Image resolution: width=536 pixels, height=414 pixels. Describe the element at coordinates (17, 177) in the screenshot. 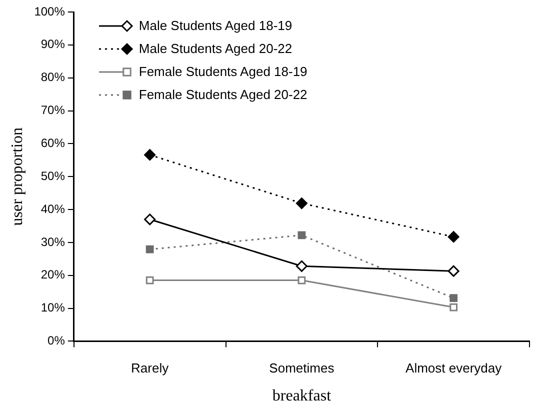

I see `y-axis-title: user proportion` at that location.